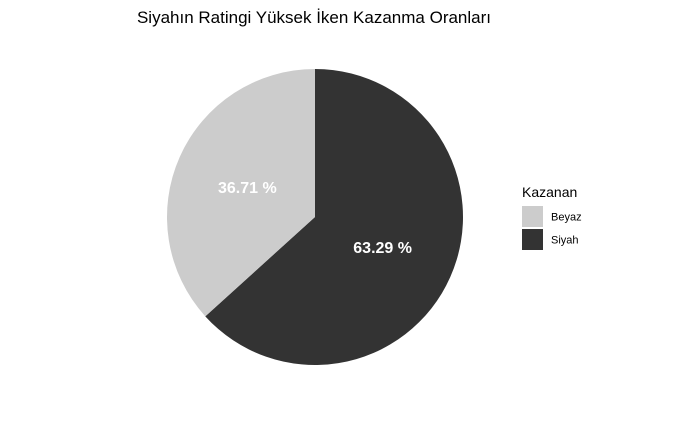 This screenshot has width=700, height=432. Describe the element at coordinates (565, 241) in the screenshot. I see `legend-label-siyah: Siyah` at that location.